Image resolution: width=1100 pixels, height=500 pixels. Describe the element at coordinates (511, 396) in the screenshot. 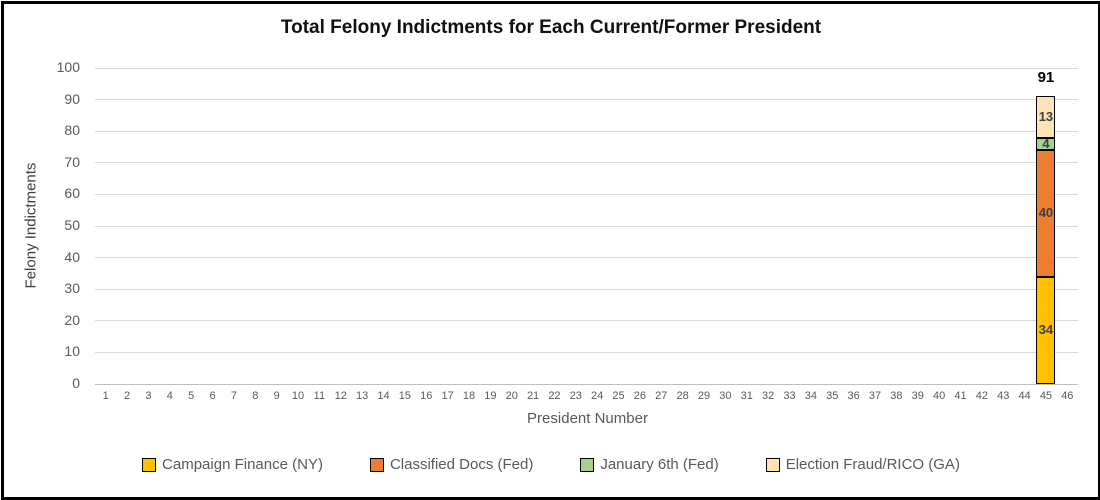

I see `x-tick-label: 20` at that location.